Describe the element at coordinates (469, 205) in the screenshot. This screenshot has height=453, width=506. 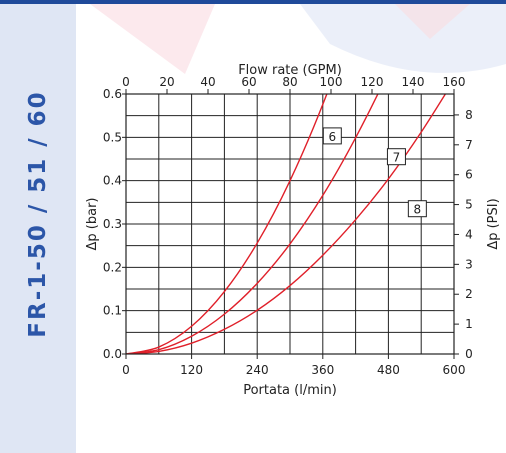
I see `y2-tick-label: 5` at that location.